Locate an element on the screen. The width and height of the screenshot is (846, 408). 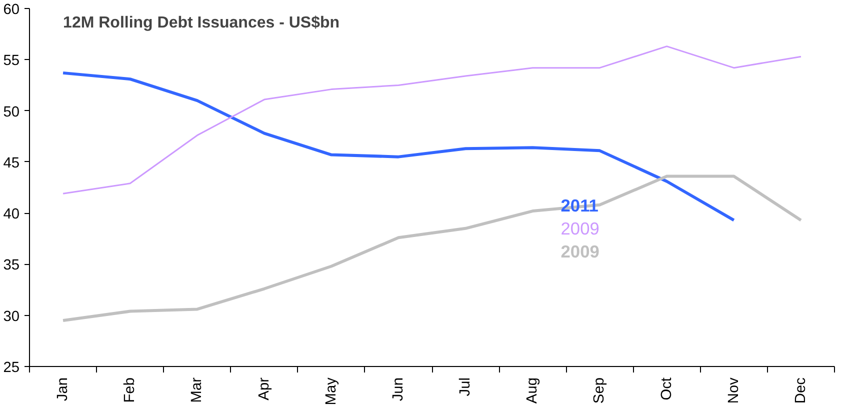
series-label: 2009 is located at coordinates (580, 252).